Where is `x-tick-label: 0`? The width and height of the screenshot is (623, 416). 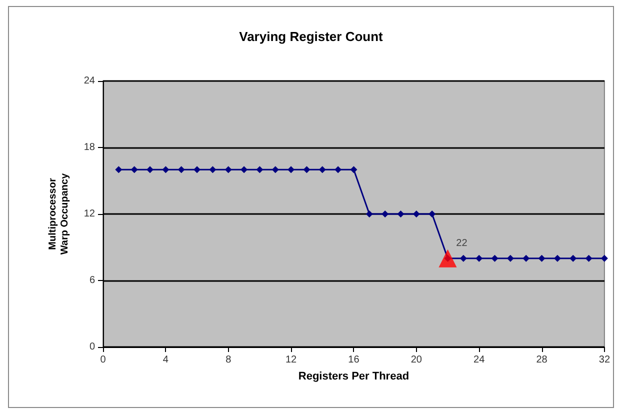
x-tick-label: 0 is located at coordinates (103, 360).